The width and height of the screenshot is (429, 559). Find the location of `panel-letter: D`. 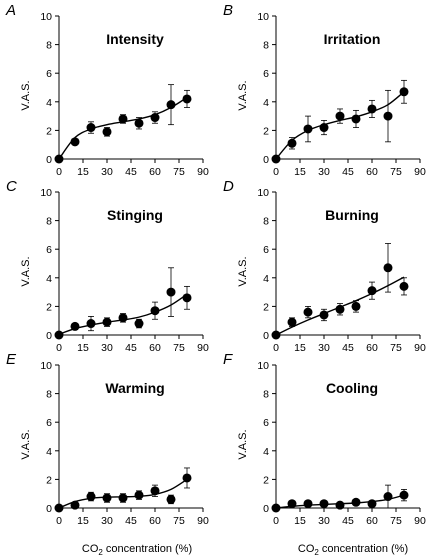

panel-letter: D is located at coordinates (228, 186).